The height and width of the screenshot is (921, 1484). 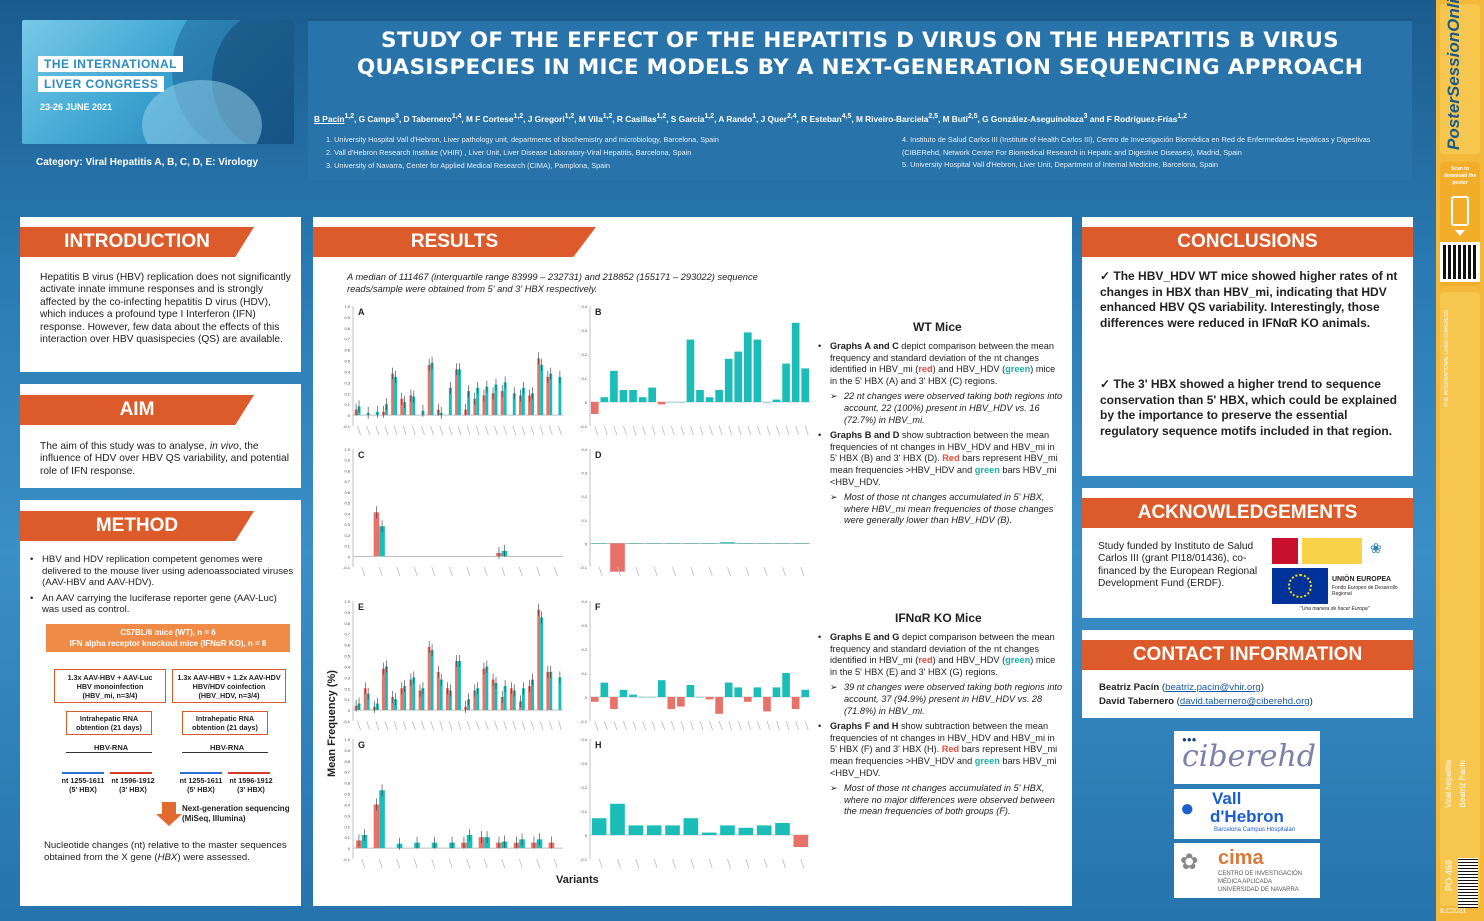 I want to click on phone-icon, so click(x=1460, y=211).